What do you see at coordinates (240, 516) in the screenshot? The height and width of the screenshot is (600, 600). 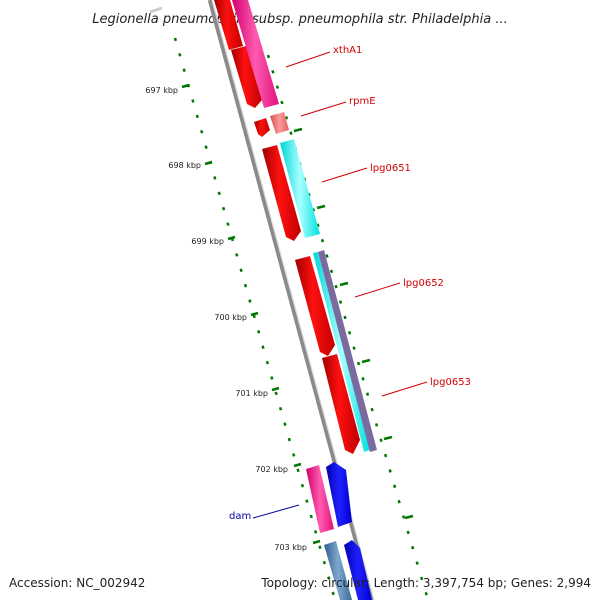 I see `gene-label-dam: dam` at bounding box center [240, 516].